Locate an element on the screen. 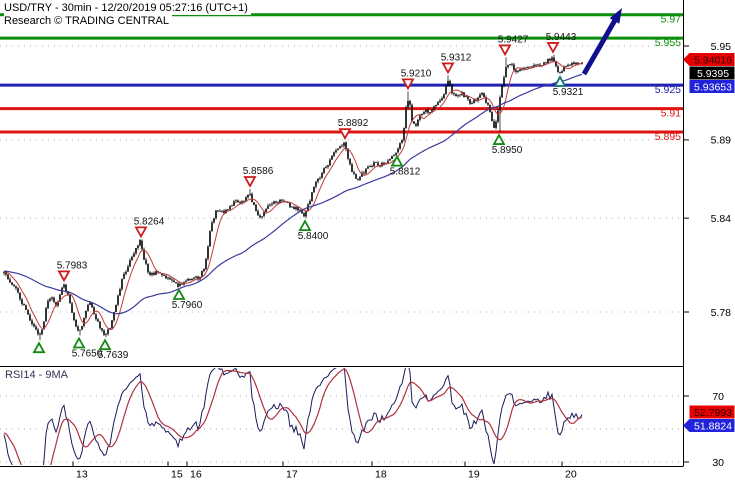 This screenshot has height=480, width=735. level-label-5.91: 5.91 is located at coordinates (671, 114).